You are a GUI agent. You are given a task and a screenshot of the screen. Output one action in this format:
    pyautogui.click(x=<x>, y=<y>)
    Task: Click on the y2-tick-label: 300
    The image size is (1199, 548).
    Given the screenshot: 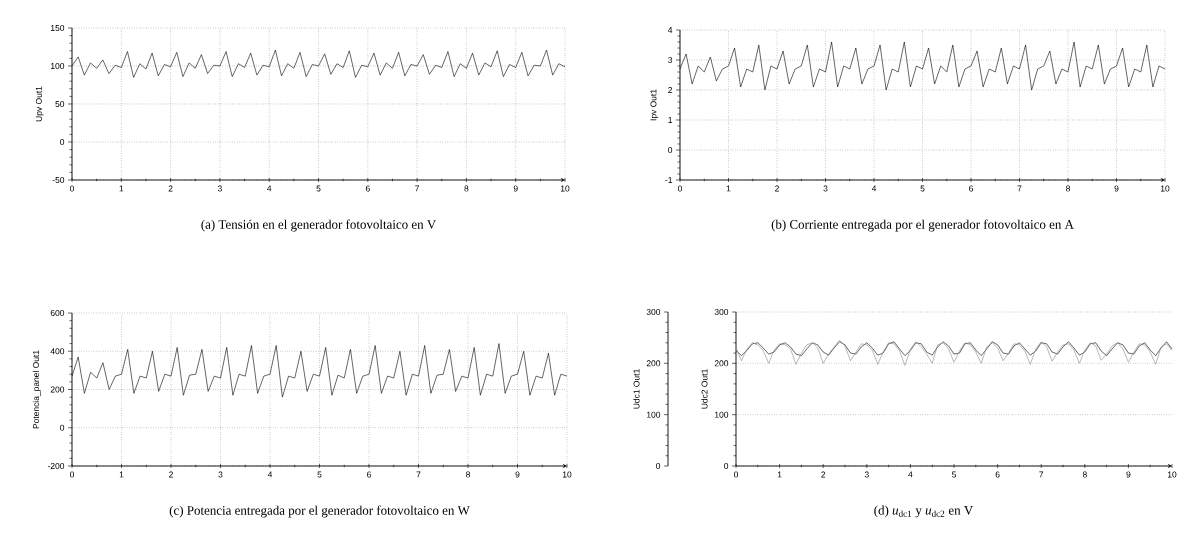 What is the action you would take?
    pyautogui.click(x=721, y=312)
    